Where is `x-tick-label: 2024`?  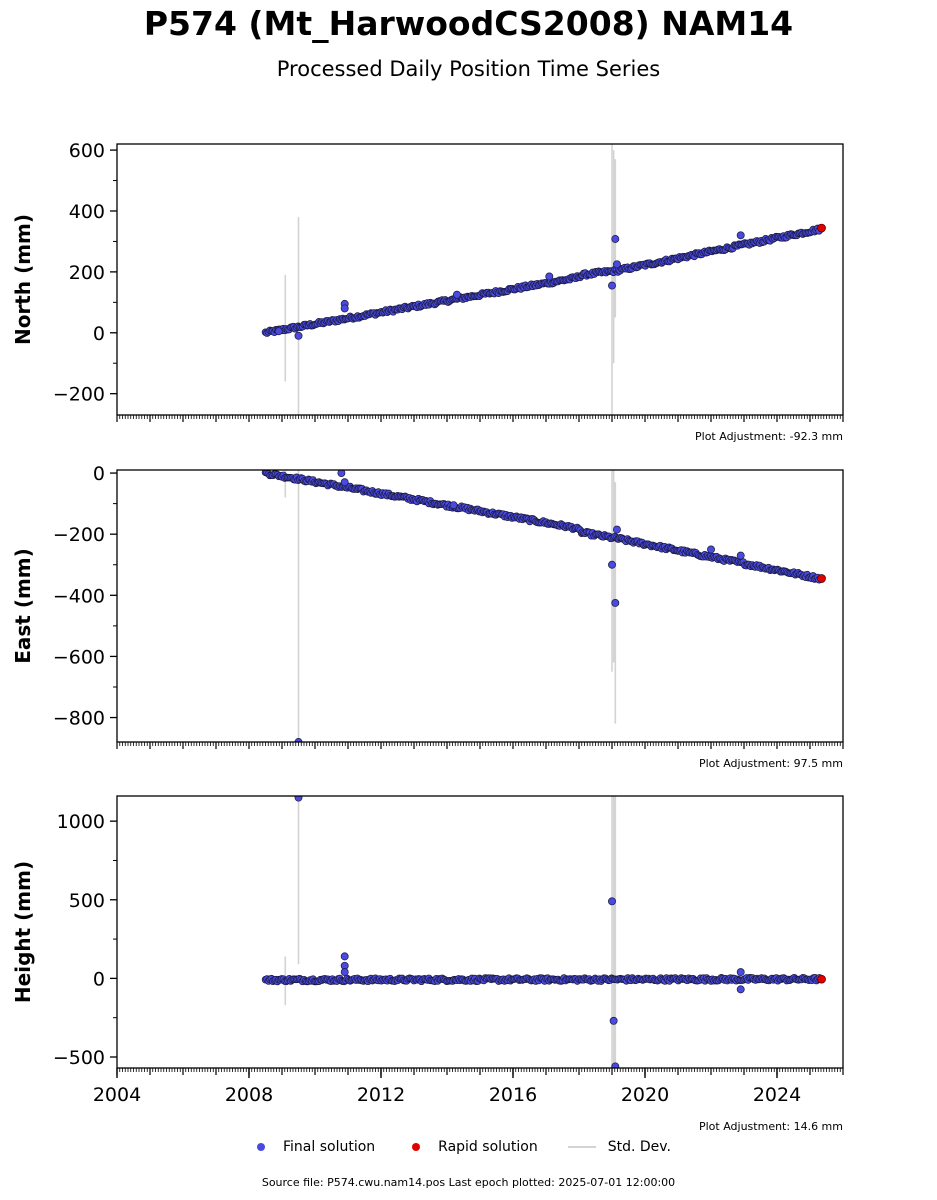
x-tick-label: 2024 is located at coordinates (777, 1095).